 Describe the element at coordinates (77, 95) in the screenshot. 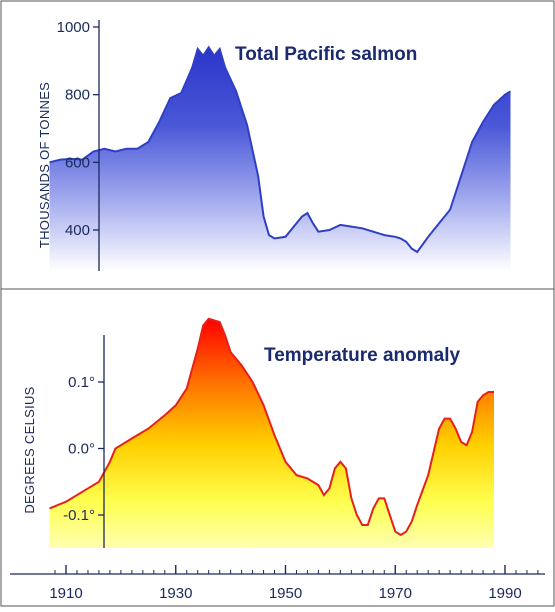

I see `y-tick-label: 800` at that location.